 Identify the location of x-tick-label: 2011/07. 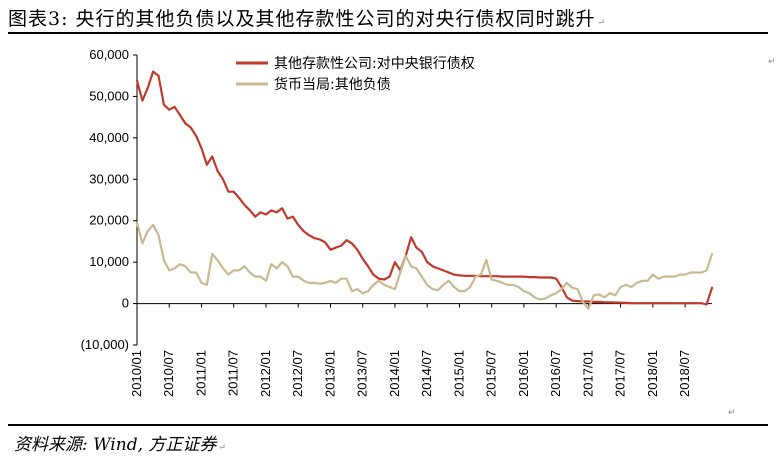
(233, 373).